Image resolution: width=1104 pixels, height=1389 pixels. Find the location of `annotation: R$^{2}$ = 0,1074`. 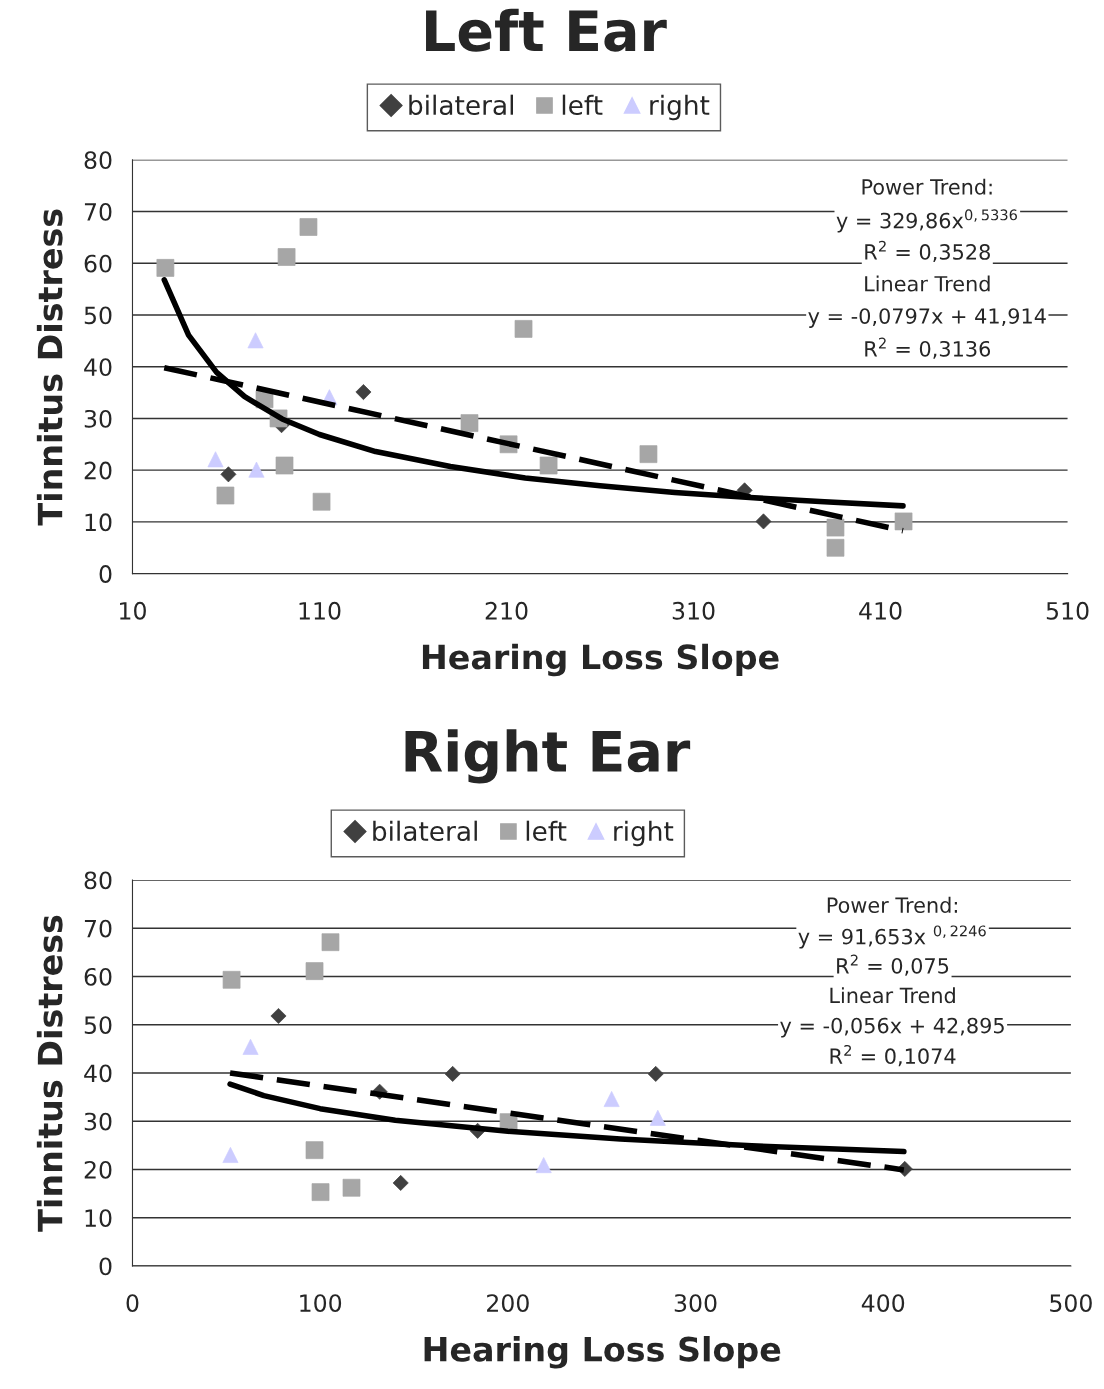

annotation: R$^{2}$ = 0,1074 is located at coordinates (893, 1055).